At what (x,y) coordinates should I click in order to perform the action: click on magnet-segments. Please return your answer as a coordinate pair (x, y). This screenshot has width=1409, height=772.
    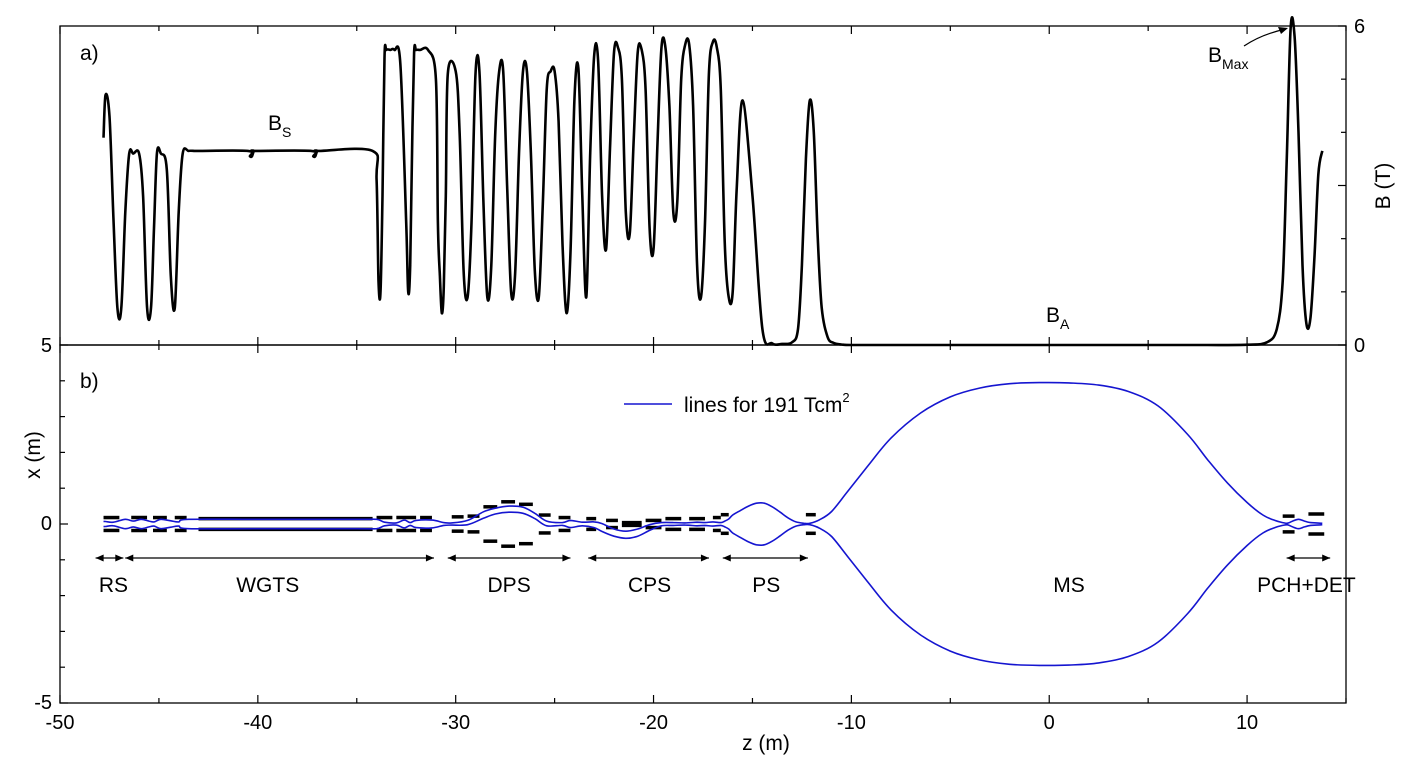
    Looking at the image, I should click on (714, 524).